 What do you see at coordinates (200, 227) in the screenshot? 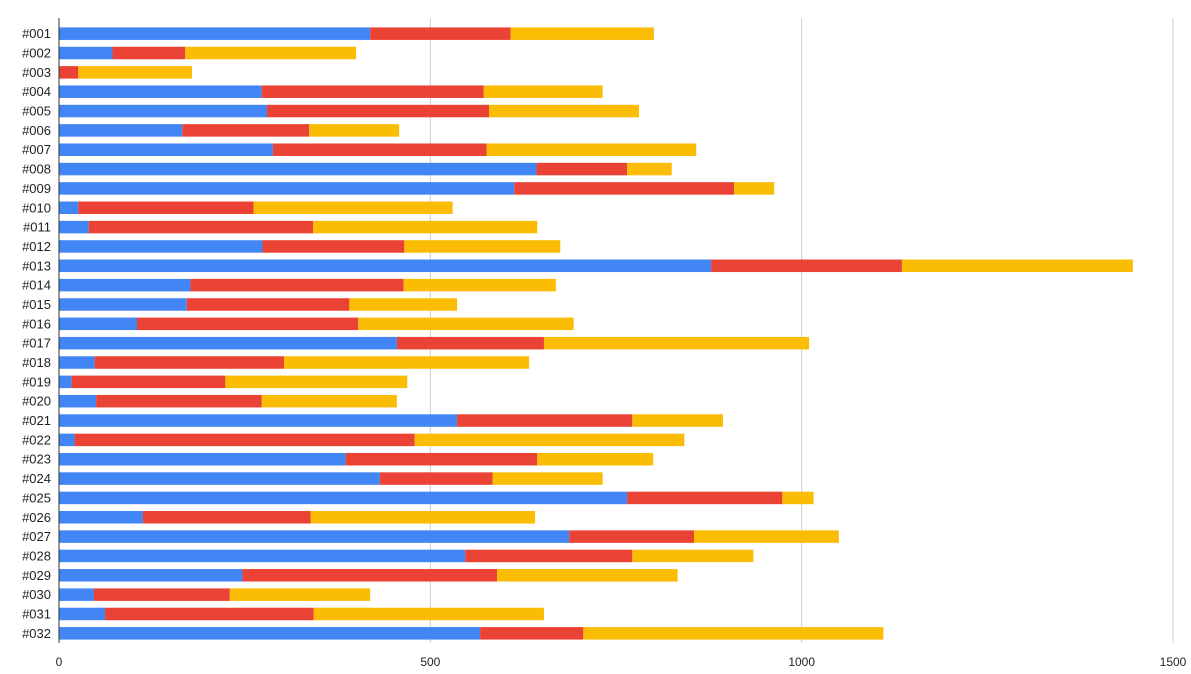
I see `bar-segment-011-s2` at bounding box center [200, 227].